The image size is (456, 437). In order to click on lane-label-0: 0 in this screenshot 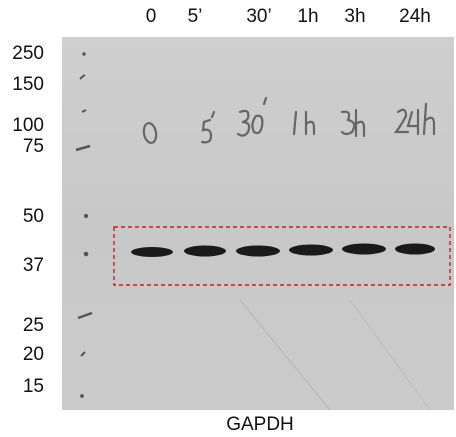, I will do `click(151, 16)`.